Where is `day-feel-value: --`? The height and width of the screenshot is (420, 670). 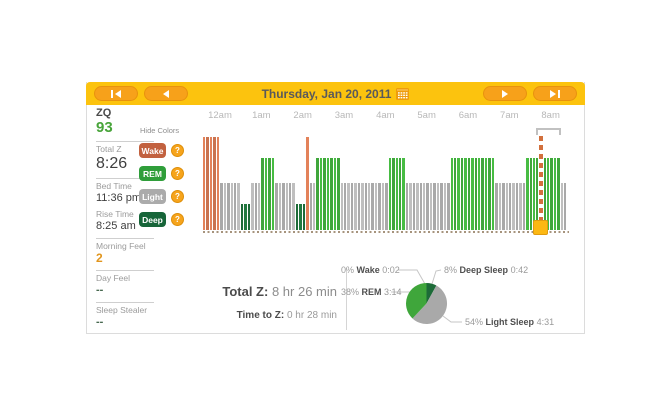 day-feel-value: -- is located at coordinates (100, 290).